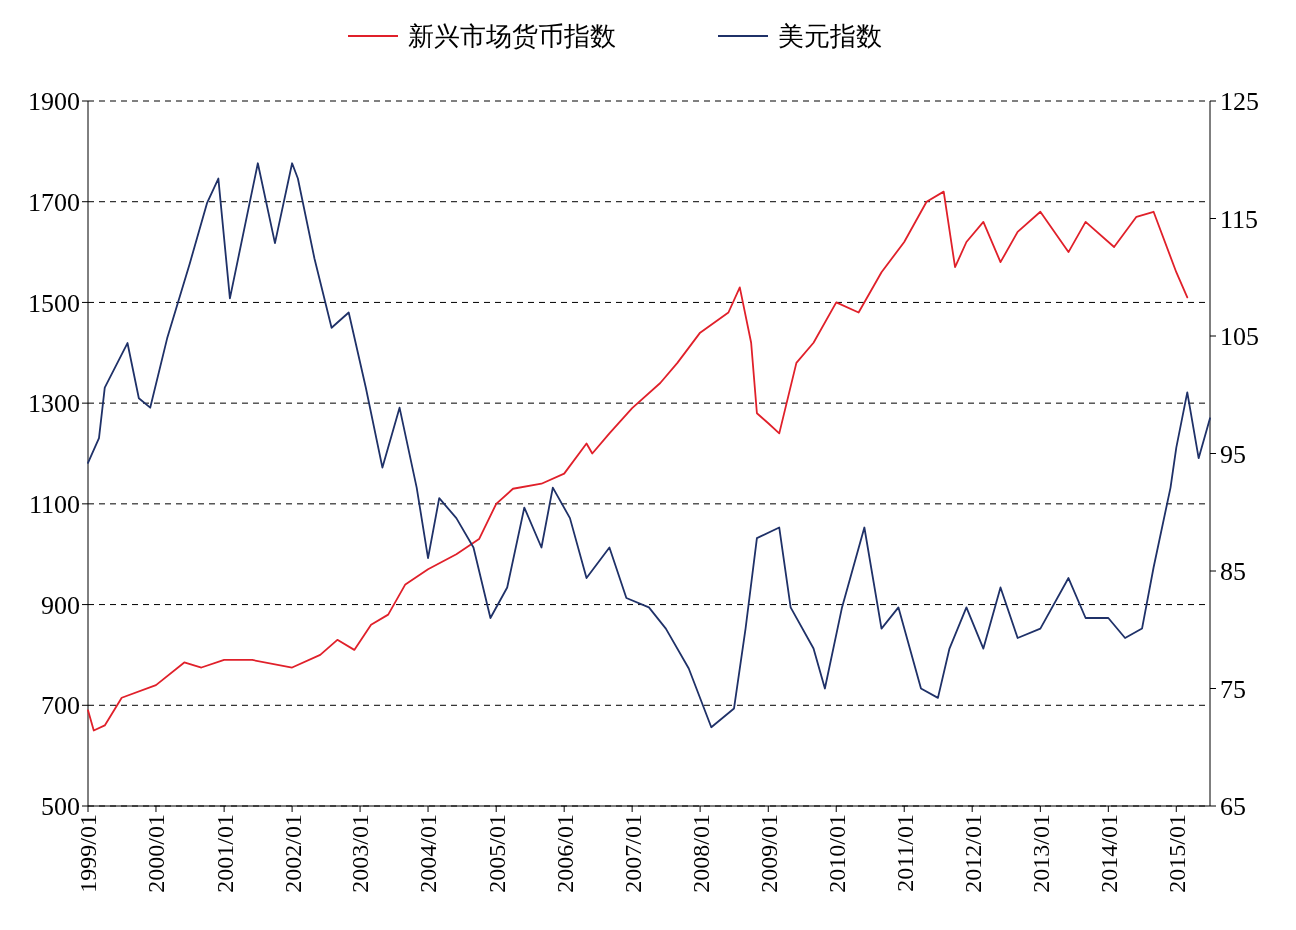 The image size is (1296, 930). I want to click on y2-tick-label: 95, so click(1233, 454).